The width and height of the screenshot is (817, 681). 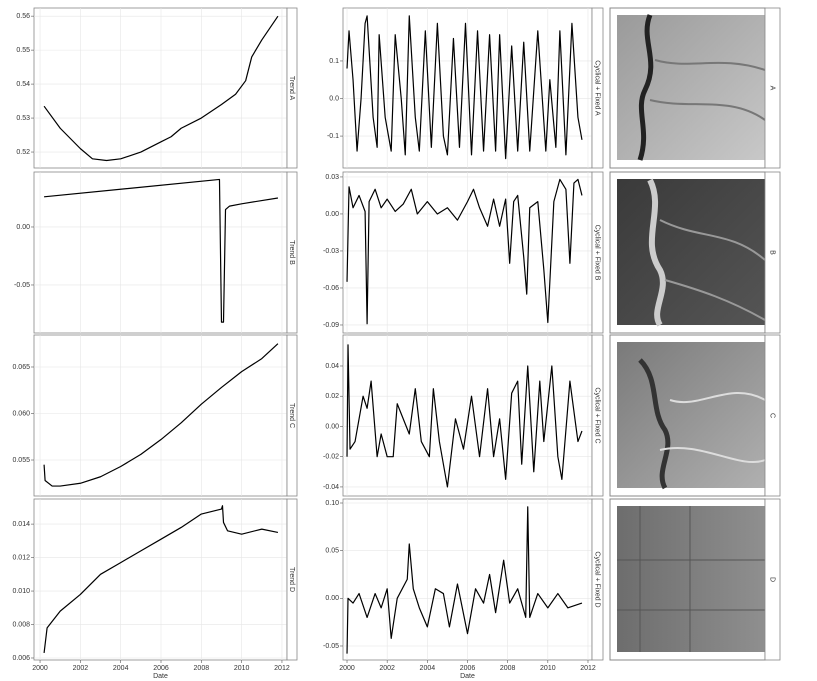 I want to click on y-tick-label: 0.04, so click(x=332, y=366).